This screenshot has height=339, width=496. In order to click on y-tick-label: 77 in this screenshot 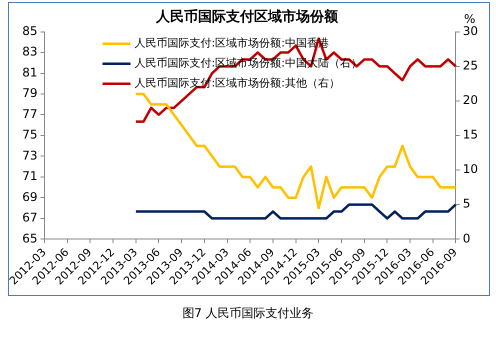, I will do `click(30, 113)`.